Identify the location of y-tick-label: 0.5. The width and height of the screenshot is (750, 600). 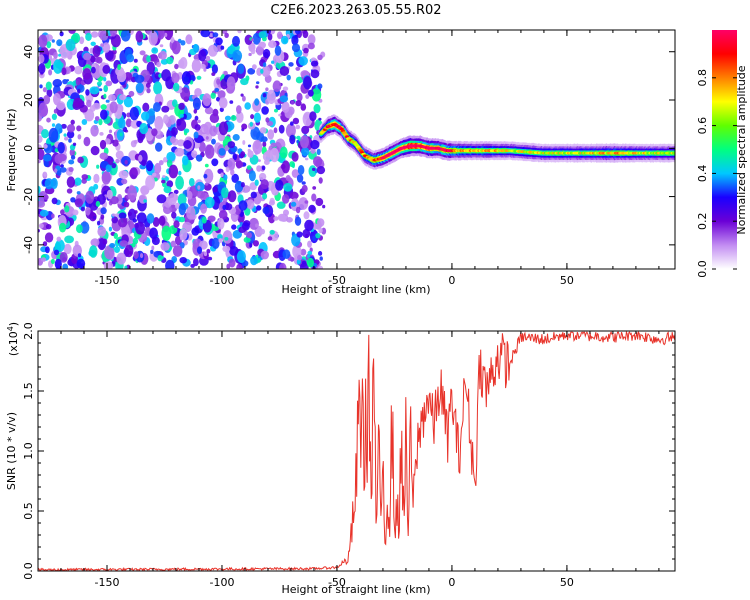
(28, 511).